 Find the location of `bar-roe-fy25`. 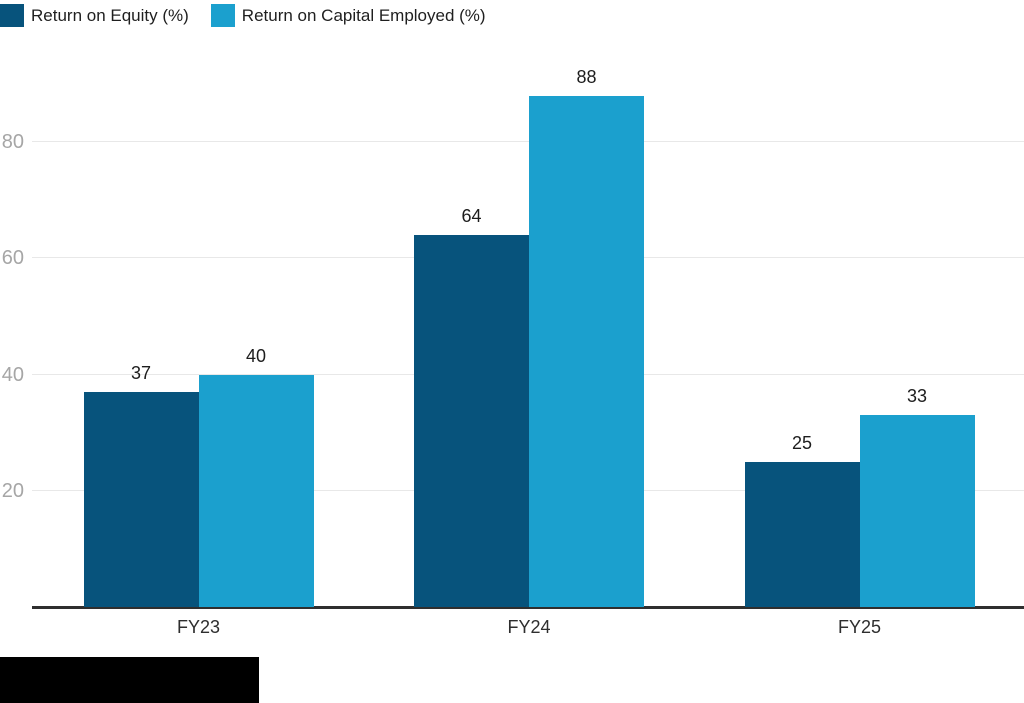

bar-roe-fy25 is located at coordinates (802, 534).